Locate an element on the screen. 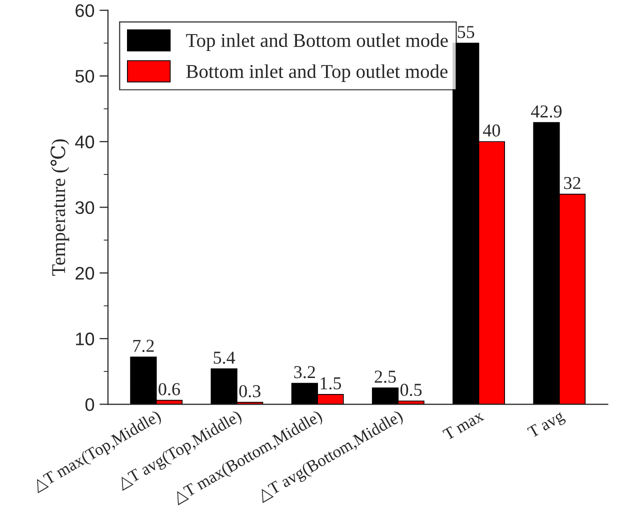  y-tick-label: 30 is located at coordinates (84, 207).